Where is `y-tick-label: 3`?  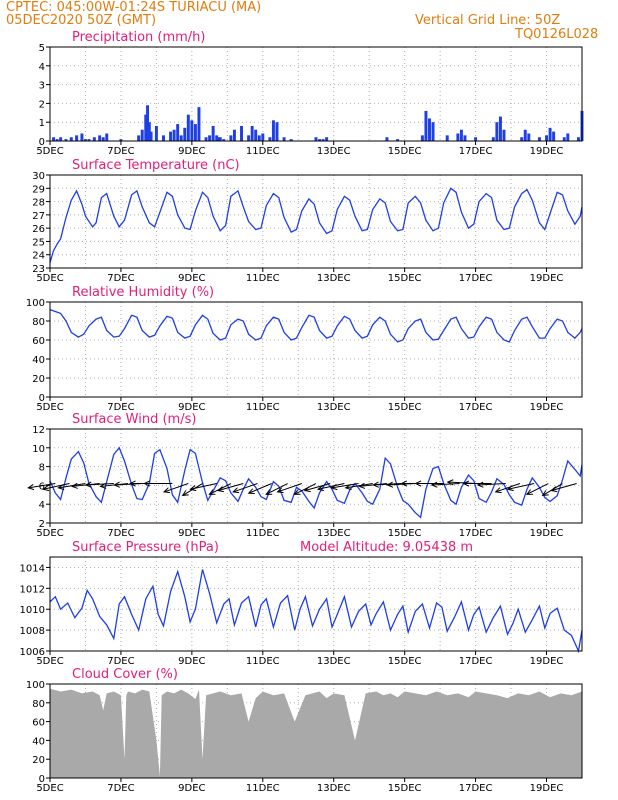
y-tick-label: 3 is located at coordinates (42, 86).